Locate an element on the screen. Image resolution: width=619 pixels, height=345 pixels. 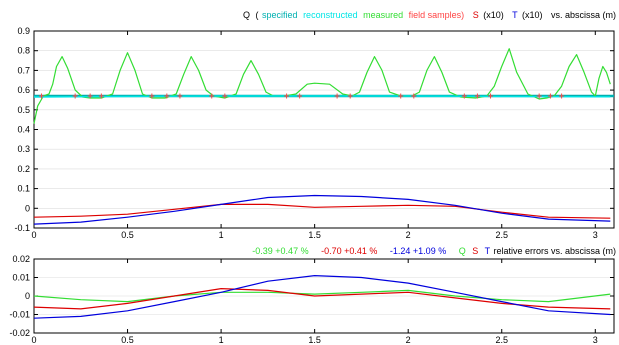
top-title-reconstructed: reconstructed is located at coordinates (330, 15).